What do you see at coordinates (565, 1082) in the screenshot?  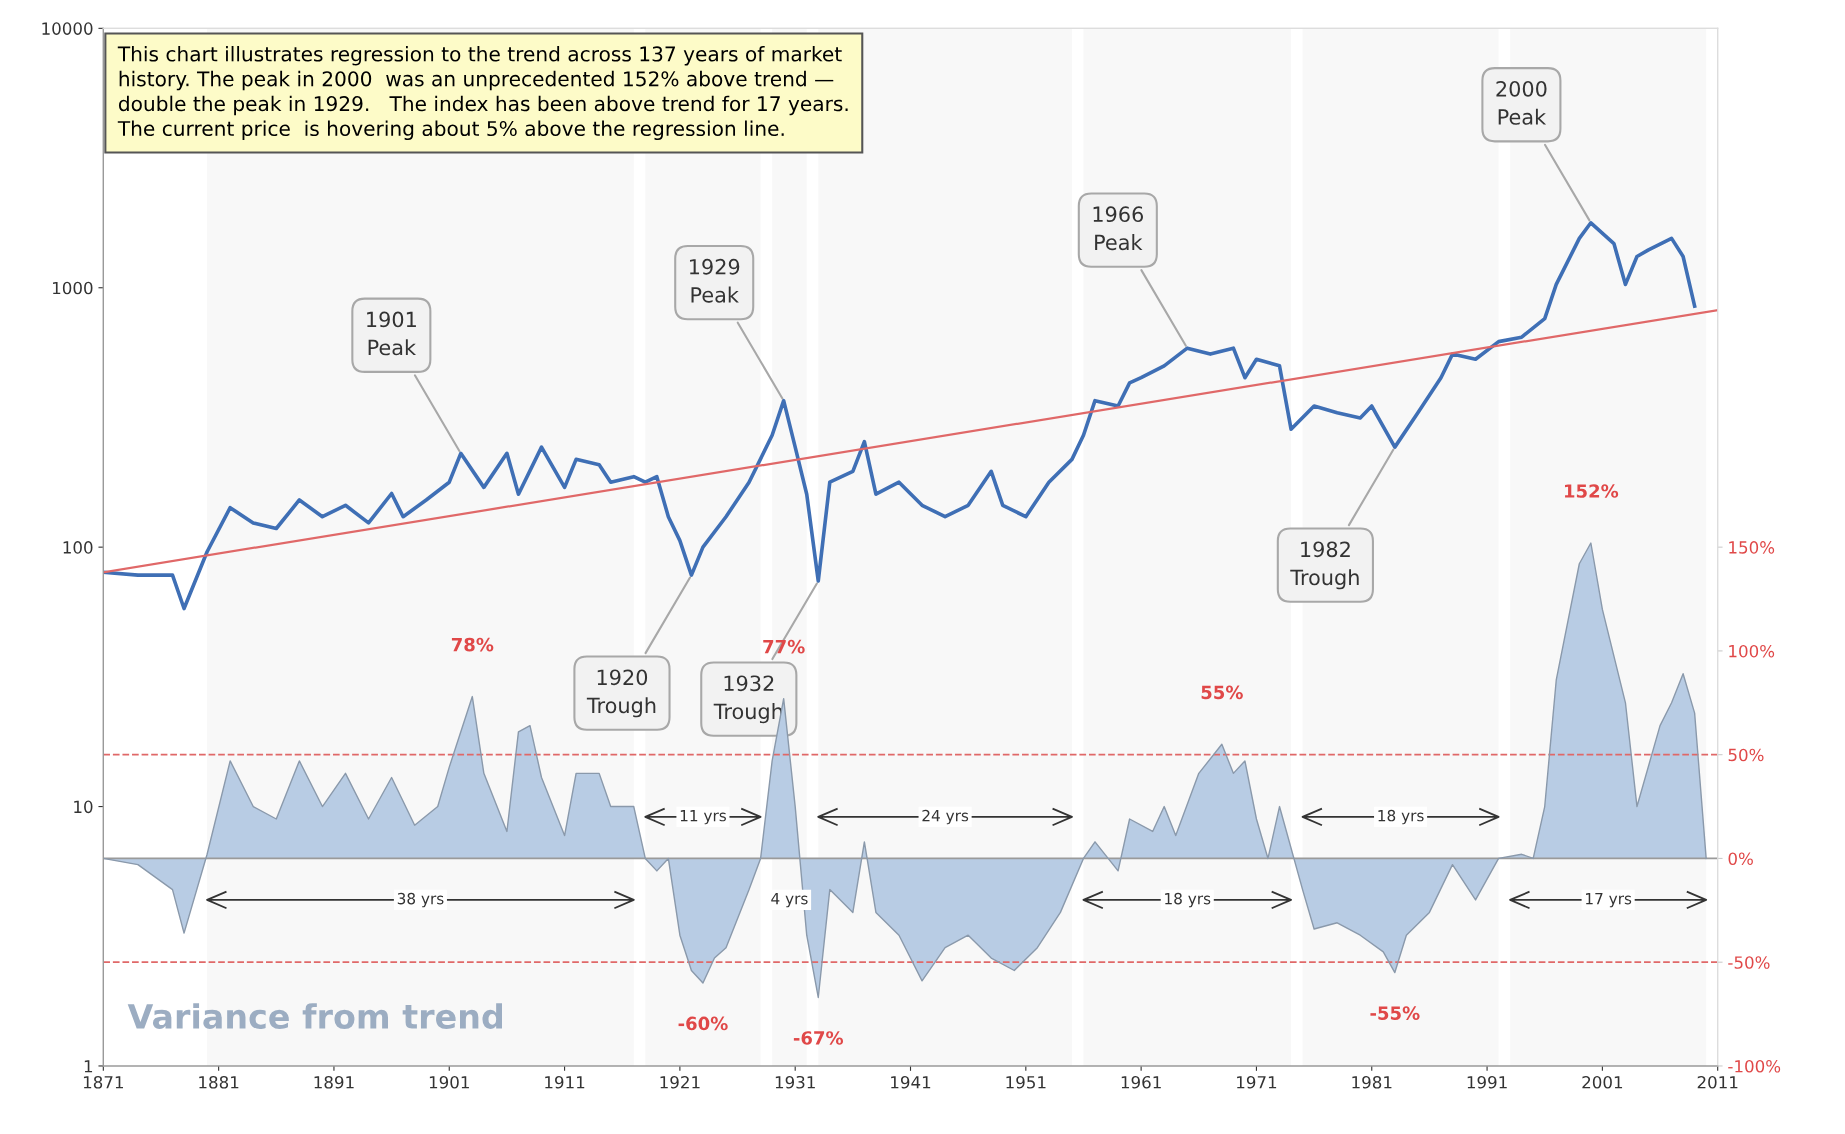 I see `x-tick-label: 1911` at bounding box center [565, 1082].